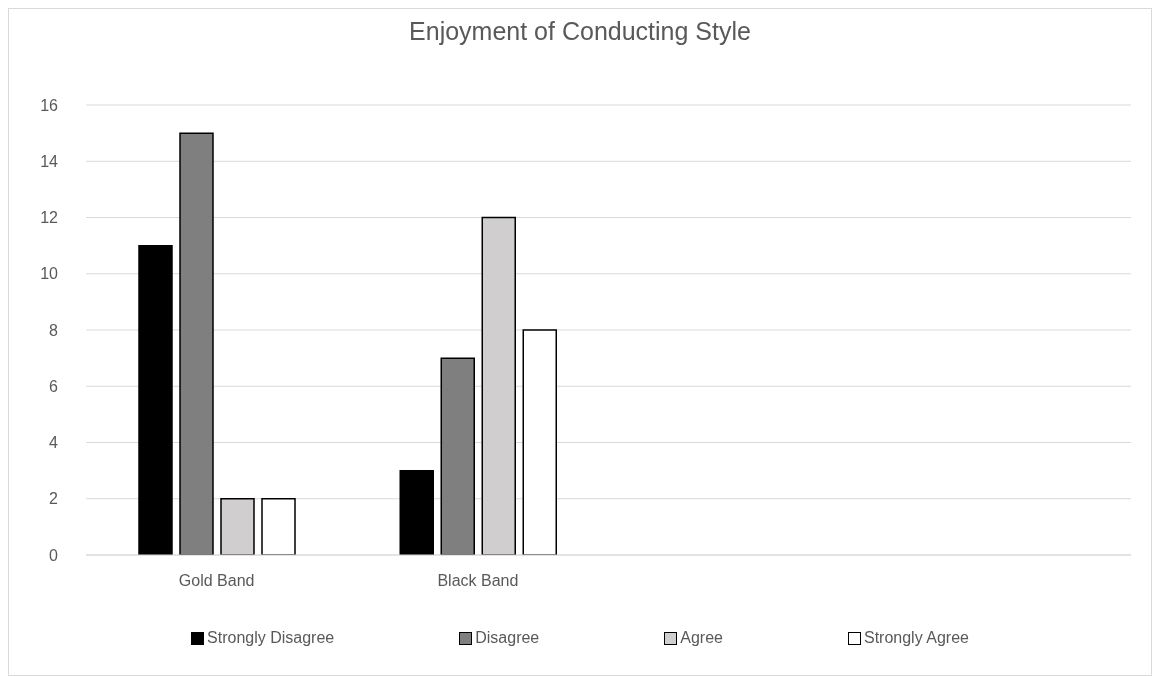  Describe the element at coordinates (54, 330) in the screenshot. I see `y-tick-label: 8` at that location.